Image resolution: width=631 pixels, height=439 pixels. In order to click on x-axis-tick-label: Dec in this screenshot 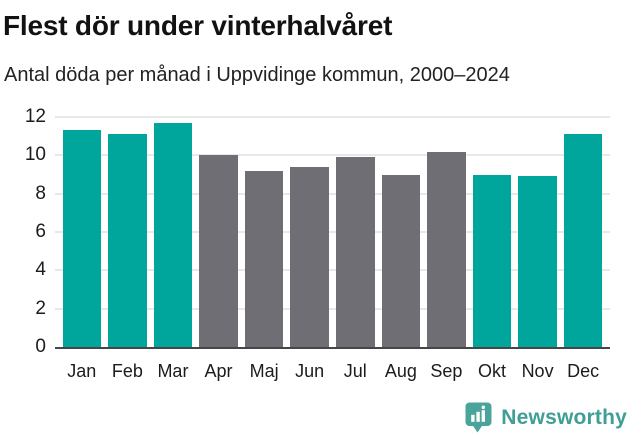, I will do `click(583, 371)`.